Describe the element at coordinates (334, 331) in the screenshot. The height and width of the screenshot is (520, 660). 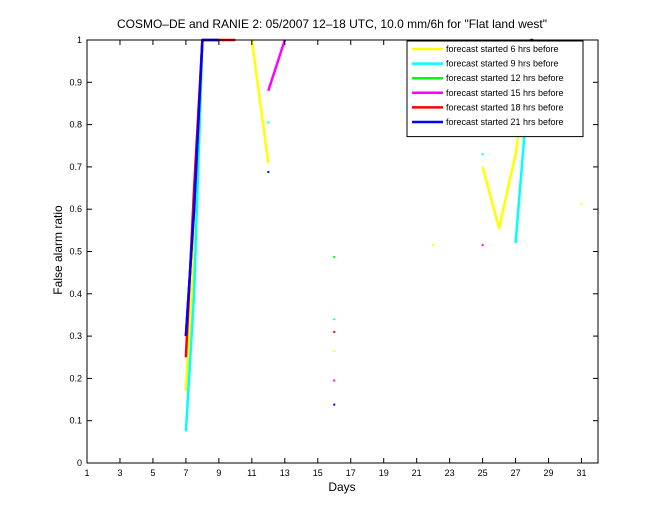
I see `series-5-point` at that location.